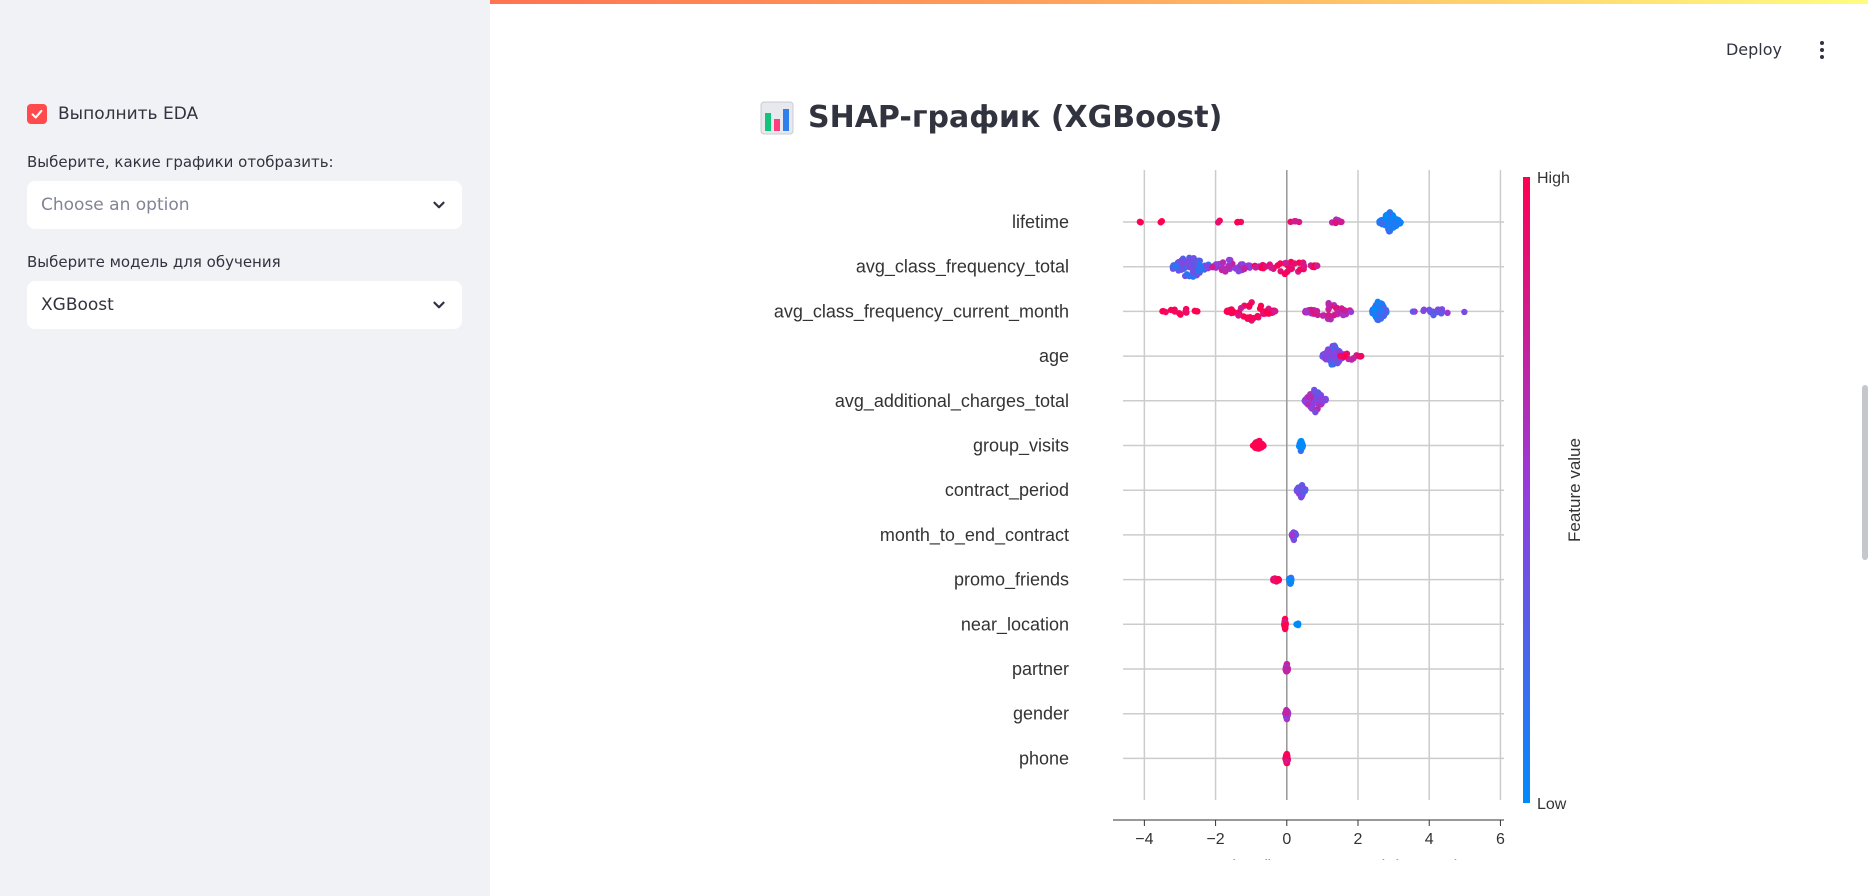 The height and width of the screenshot is (896, 1868). I want to click on feature-label: age, so click(1054, 356).